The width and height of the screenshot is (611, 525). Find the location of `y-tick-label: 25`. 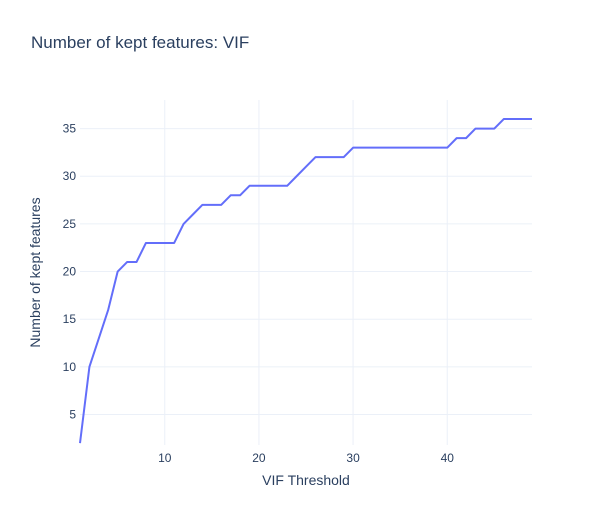

y-tick-label: 25 is located at coordinates (70, 224).